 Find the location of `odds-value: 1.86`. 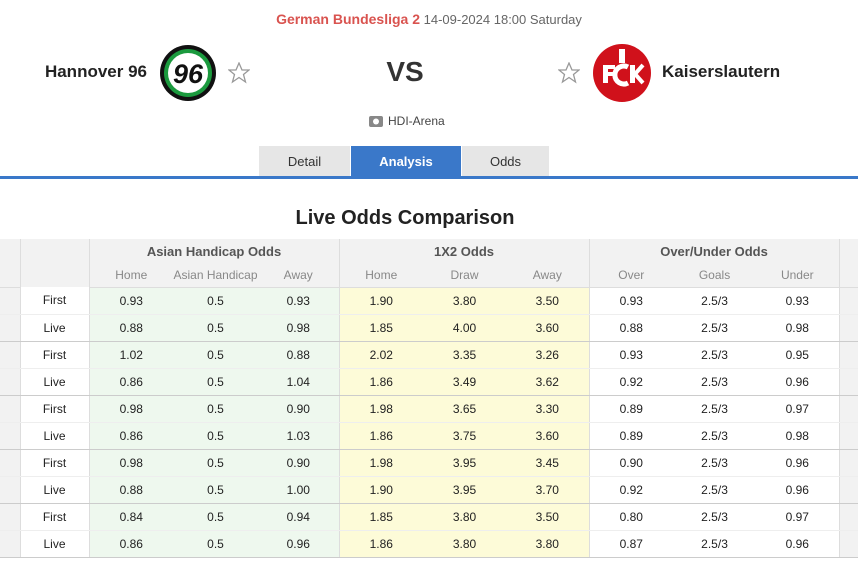

odds-value: 1.86 is located at coordinates (380, 382).